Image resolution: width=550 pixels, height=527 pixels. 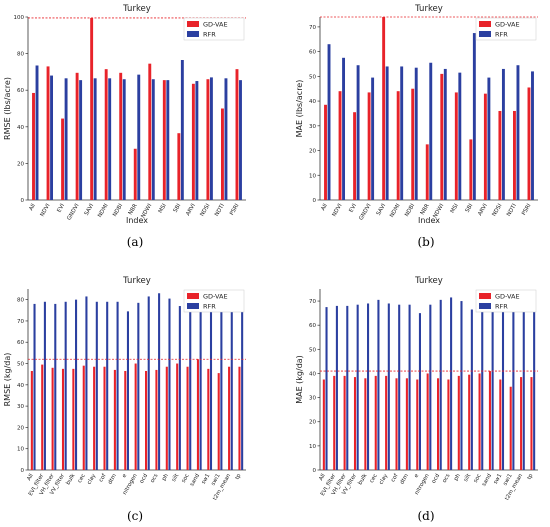 I want to click on bar-rfr-bulk, so click(x=76, y=384).